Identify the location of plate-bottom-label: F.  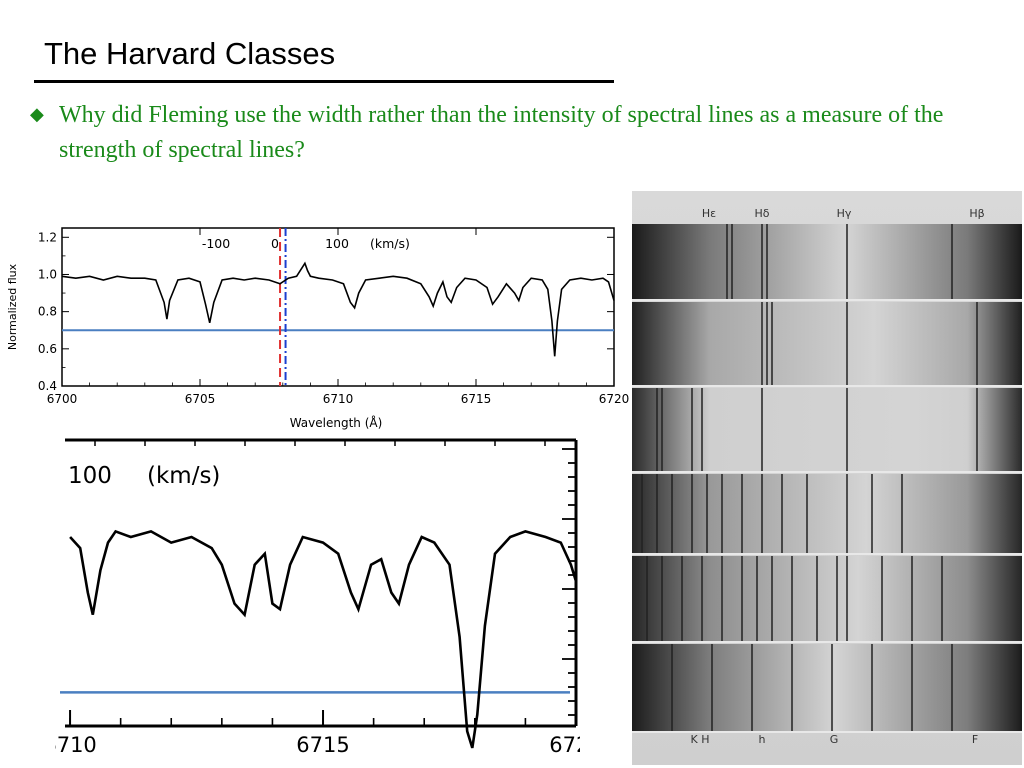
(975, 739).